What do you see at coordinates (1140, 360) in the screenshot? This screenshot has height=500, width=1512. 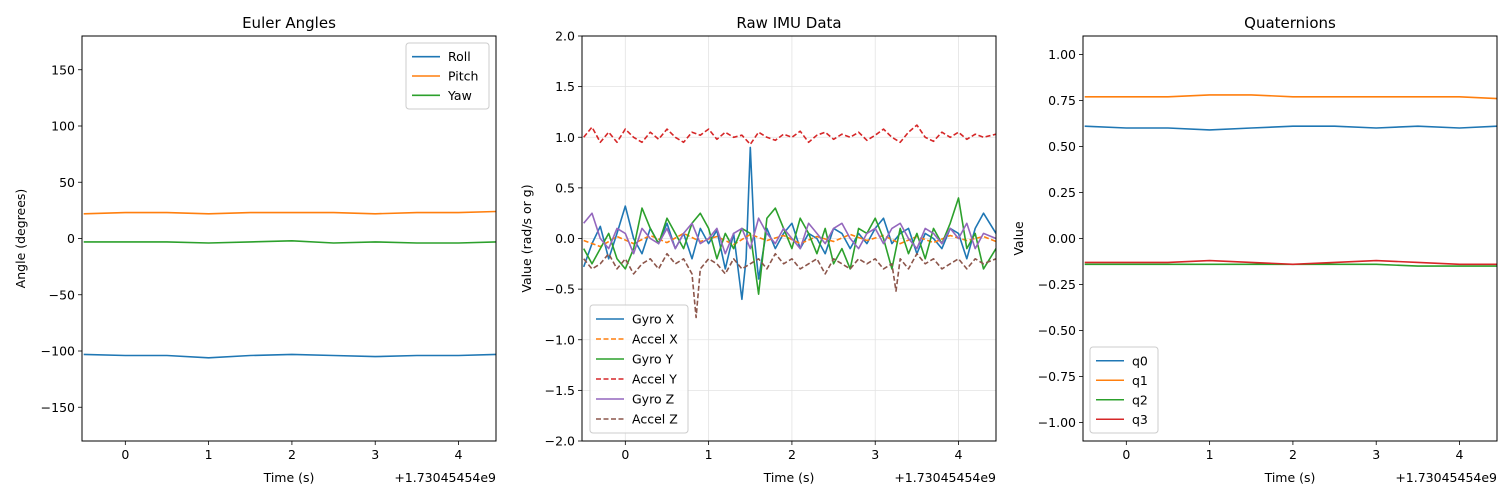 I see `legend-label: q0` at bounding box center [1140, 360].